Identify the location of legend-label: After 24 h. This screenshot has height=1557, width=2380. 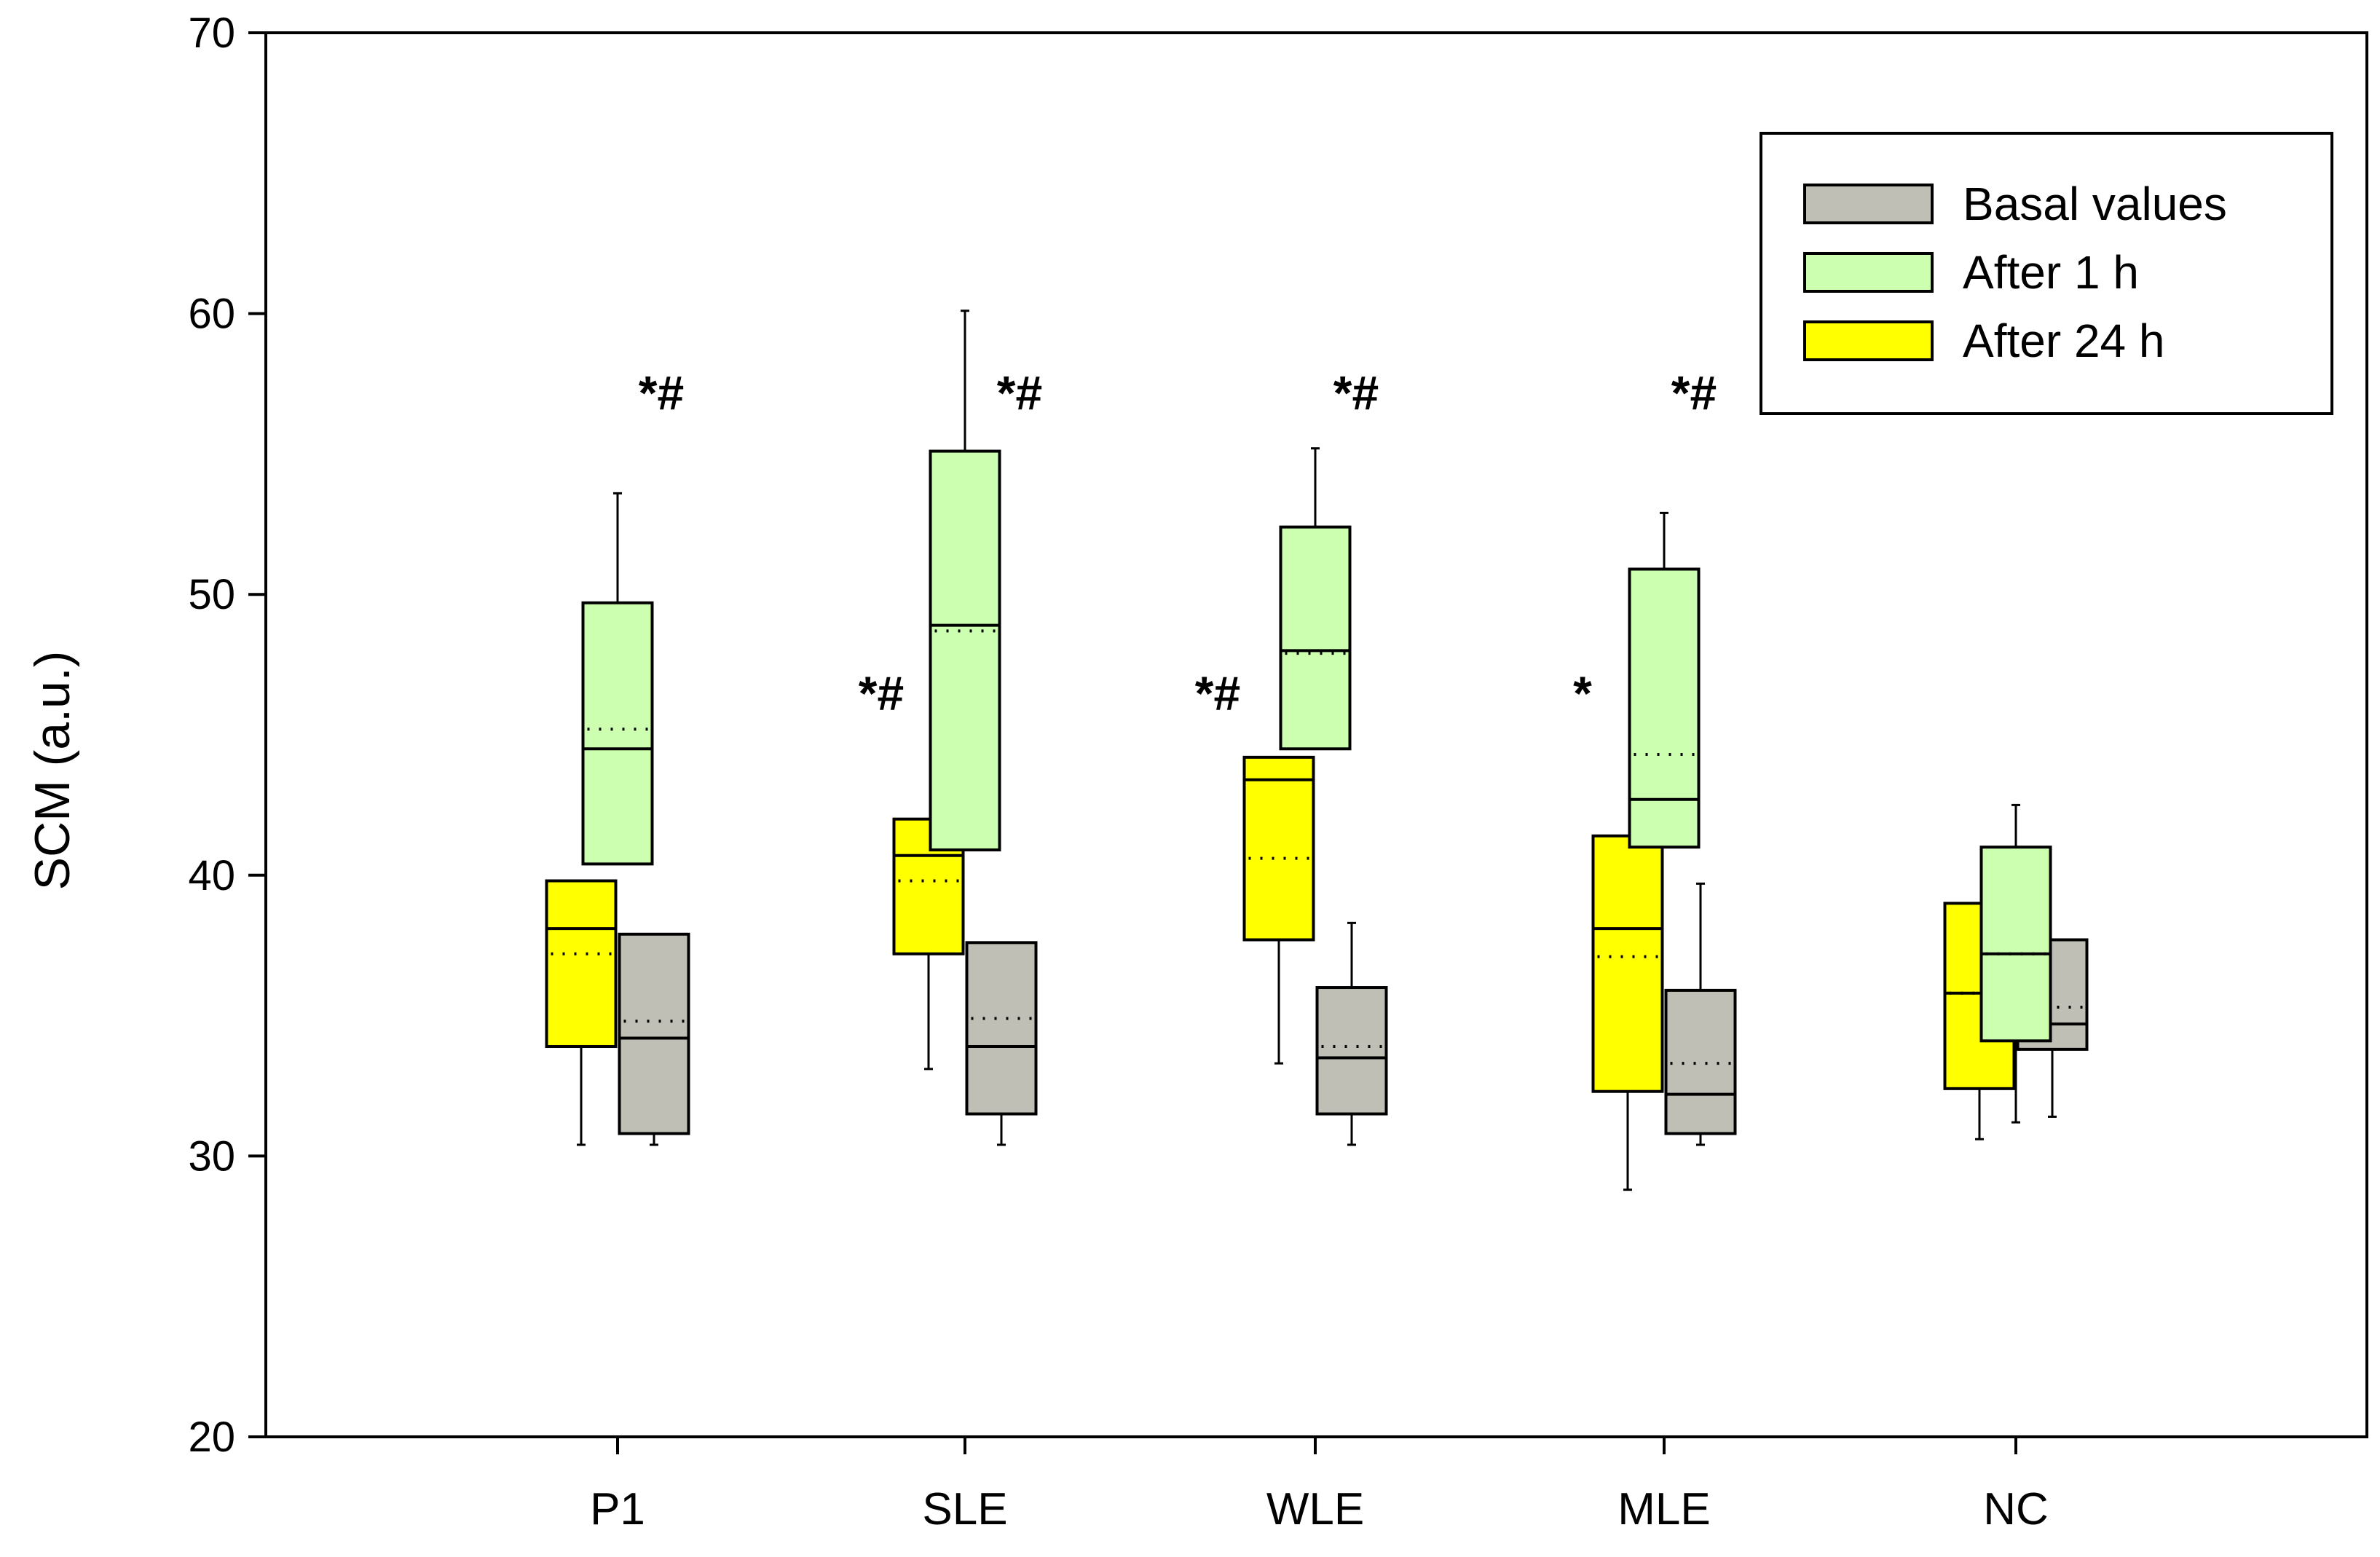
(2064, 341).